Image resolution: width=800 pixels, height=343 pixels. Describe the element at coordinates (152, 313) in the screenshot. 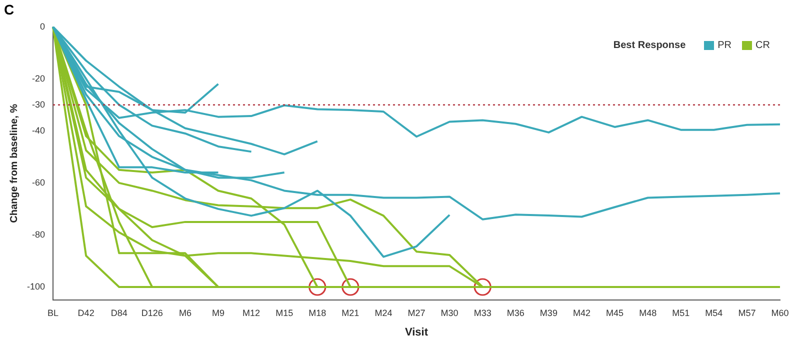

I see `x-tick-label: D126` at that location.